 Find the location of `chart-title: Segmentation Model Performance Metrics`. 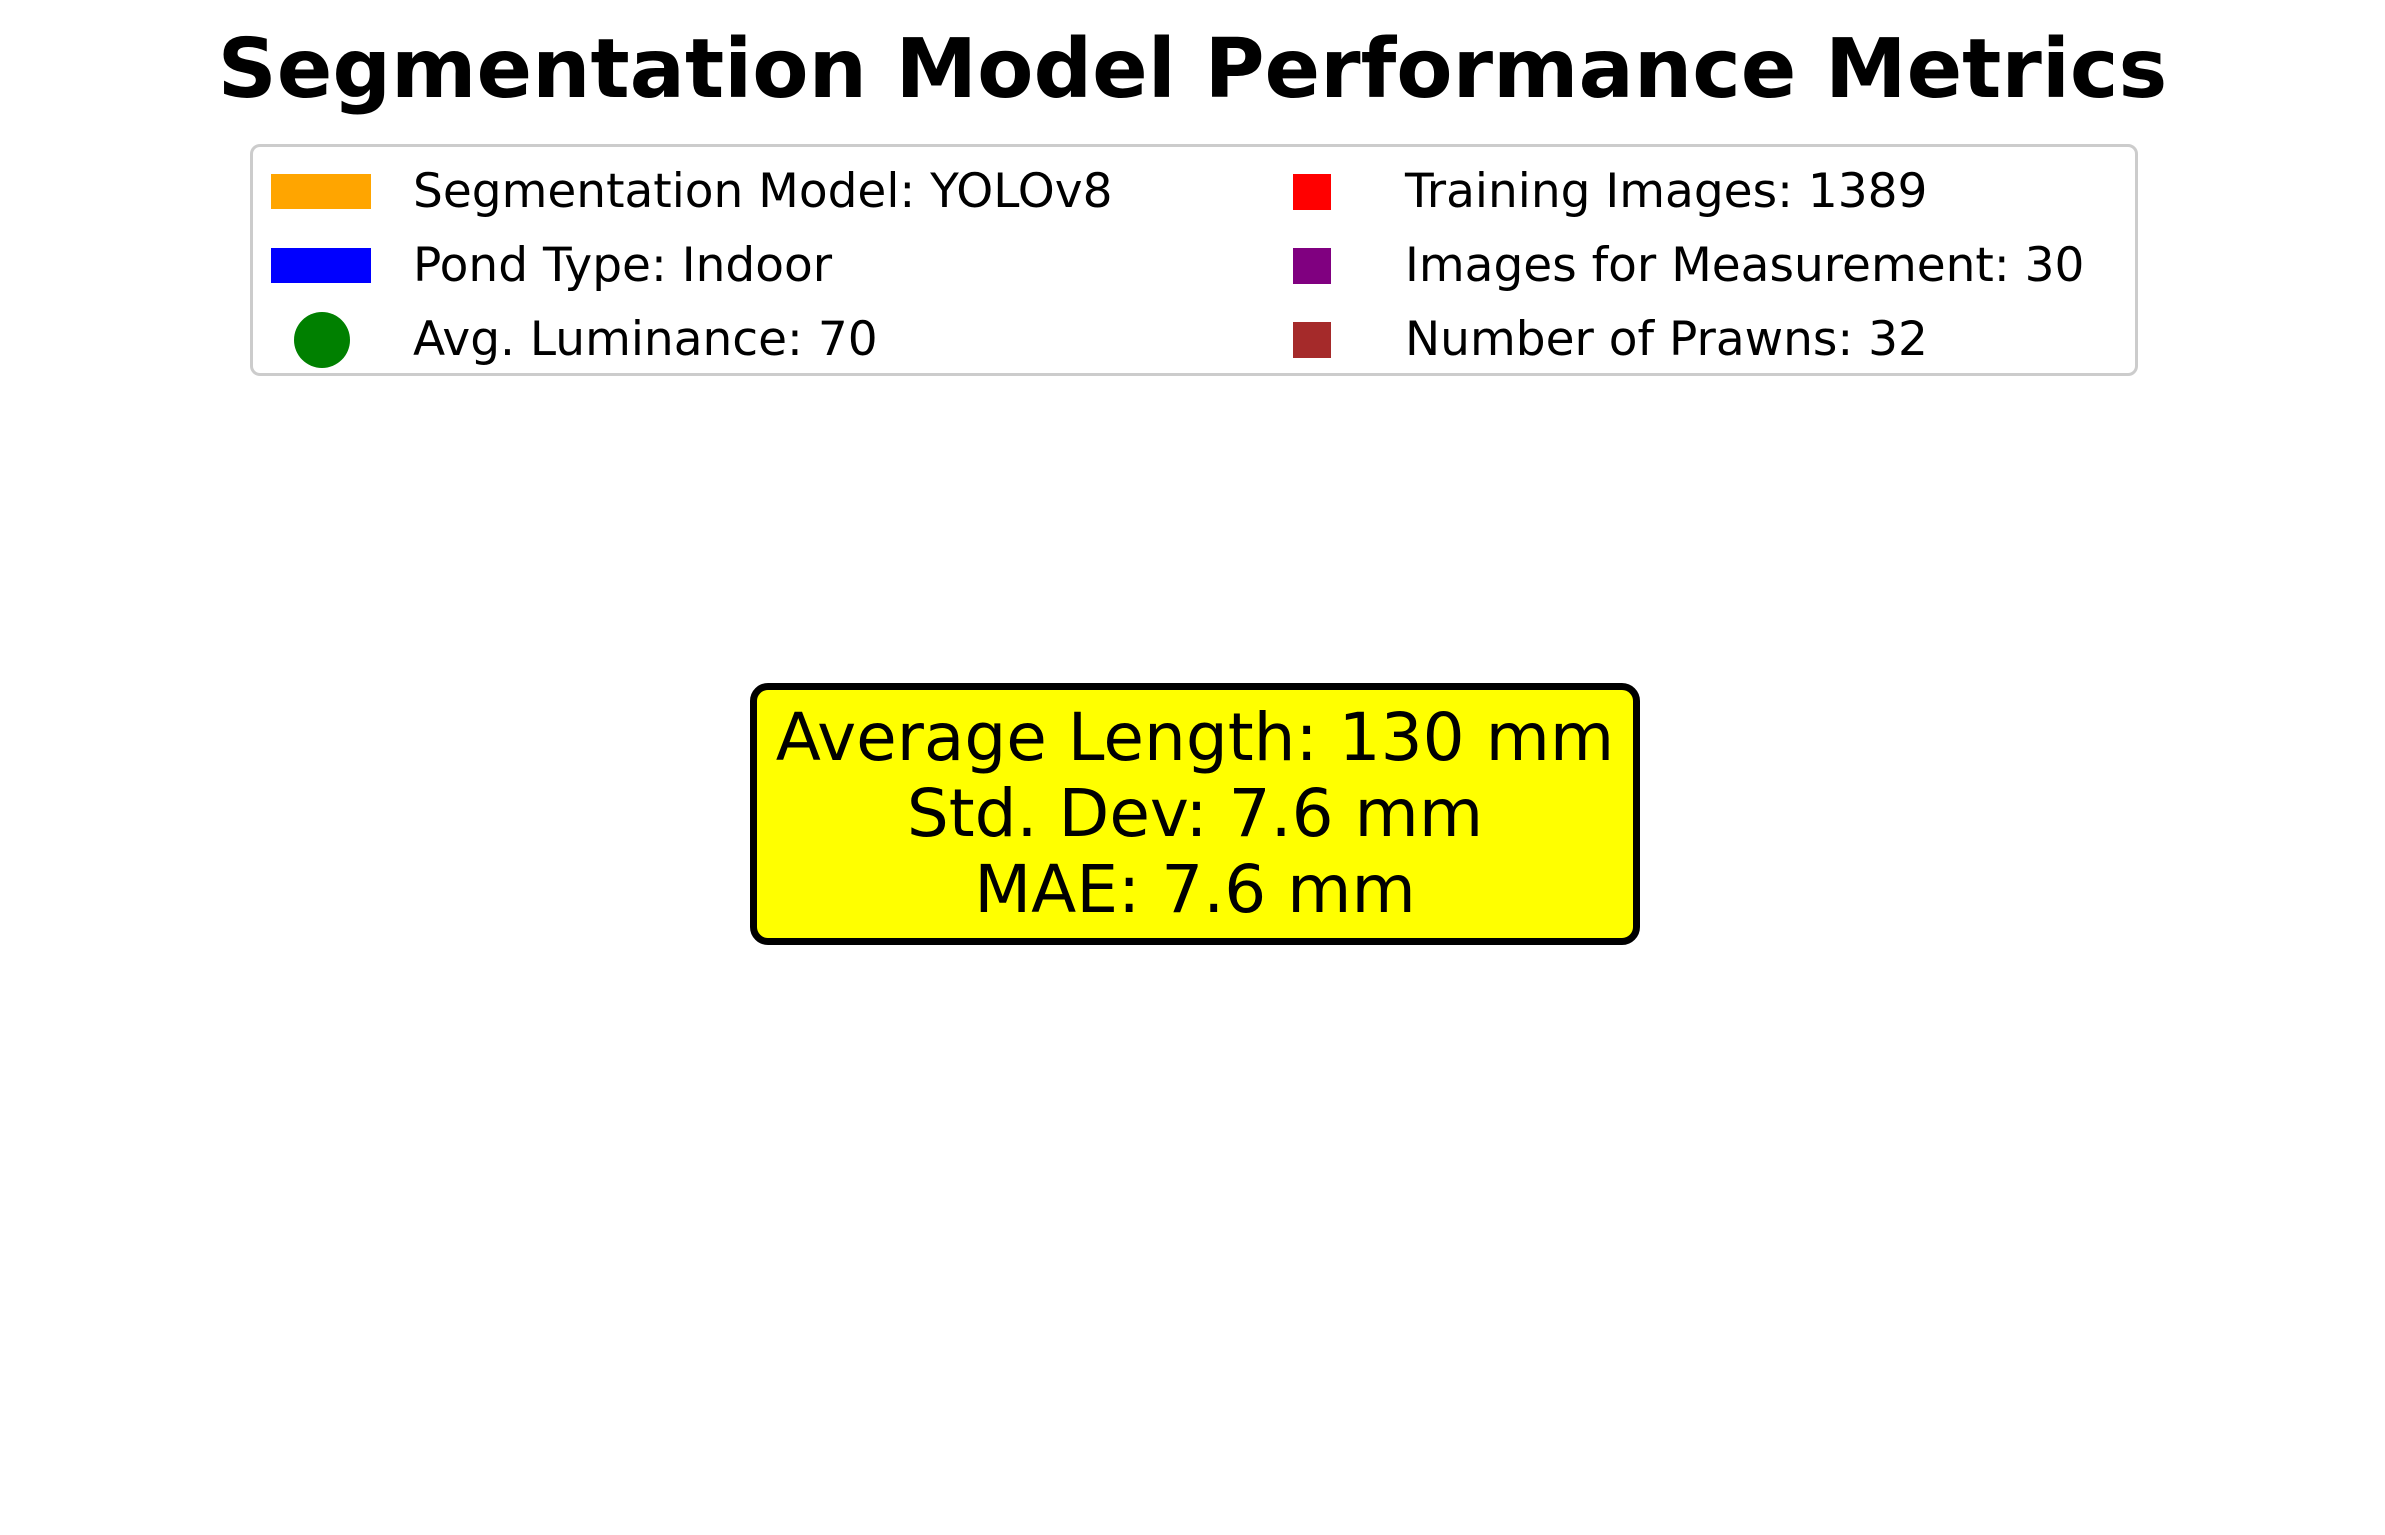

chart-title: Segmentation Model Performance Metrics is located at coordinates (1192, 69).